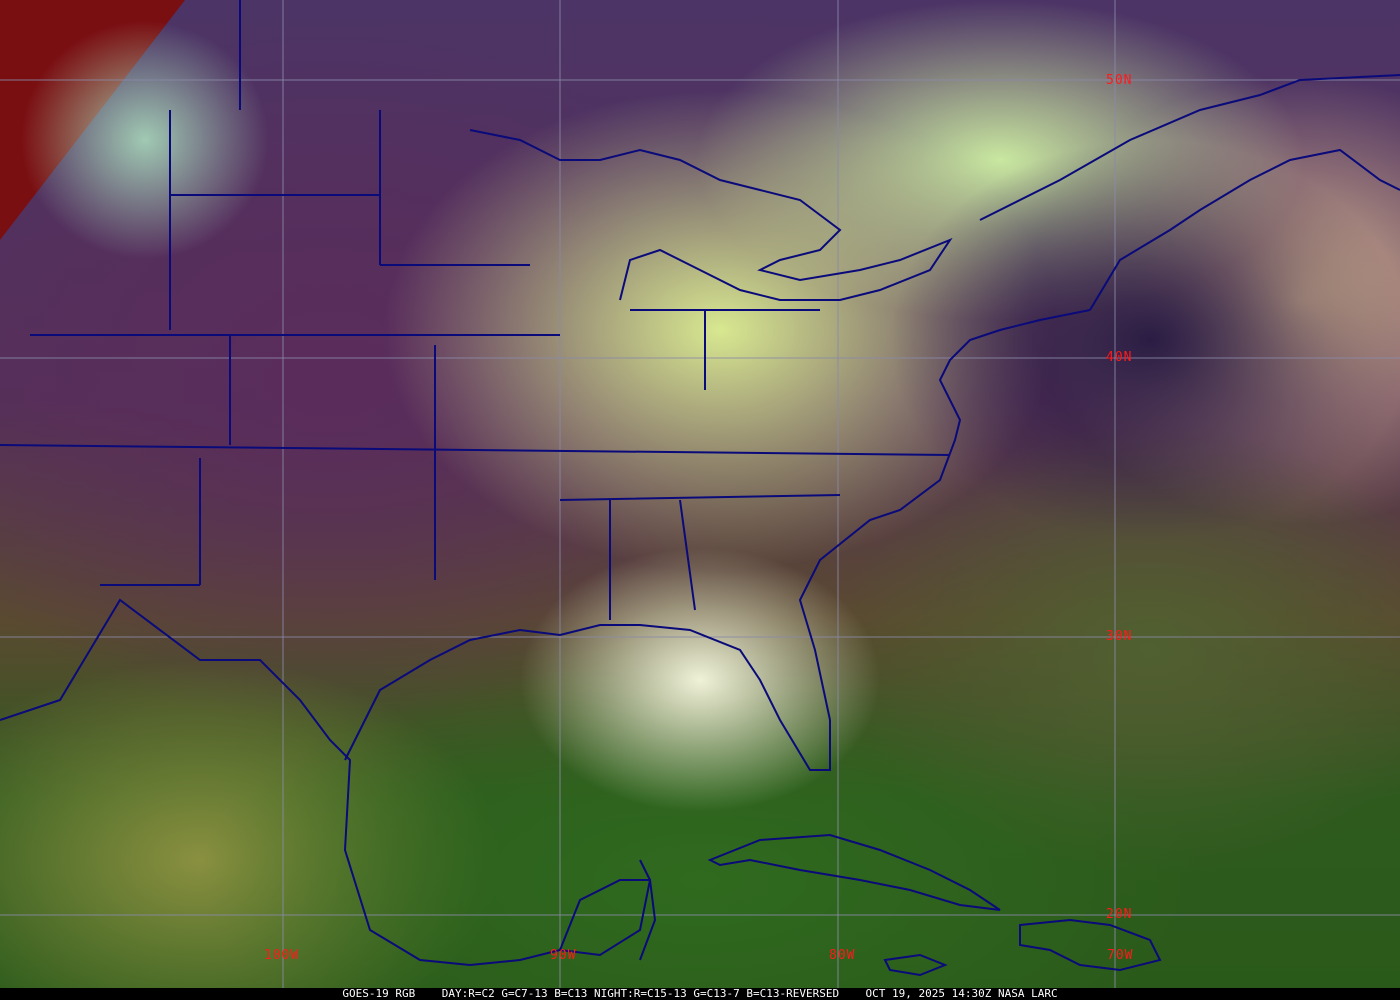 This screenshot has width=1400, height=1000. What do you see at coordinates (711, 215) in the screenshot?
I see `great-lakes` at bounding box center [711, 215].